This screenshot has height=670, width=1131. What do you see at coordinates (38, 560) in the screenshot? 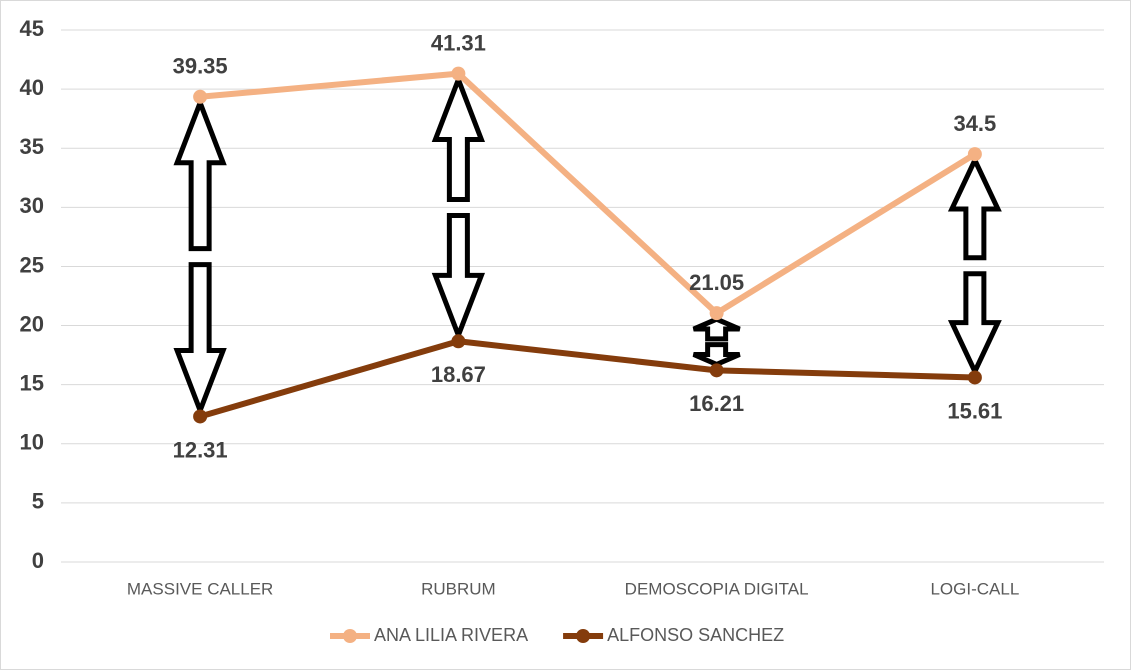
I see `y-tick-label: 0` at bounding box center [38, 560].